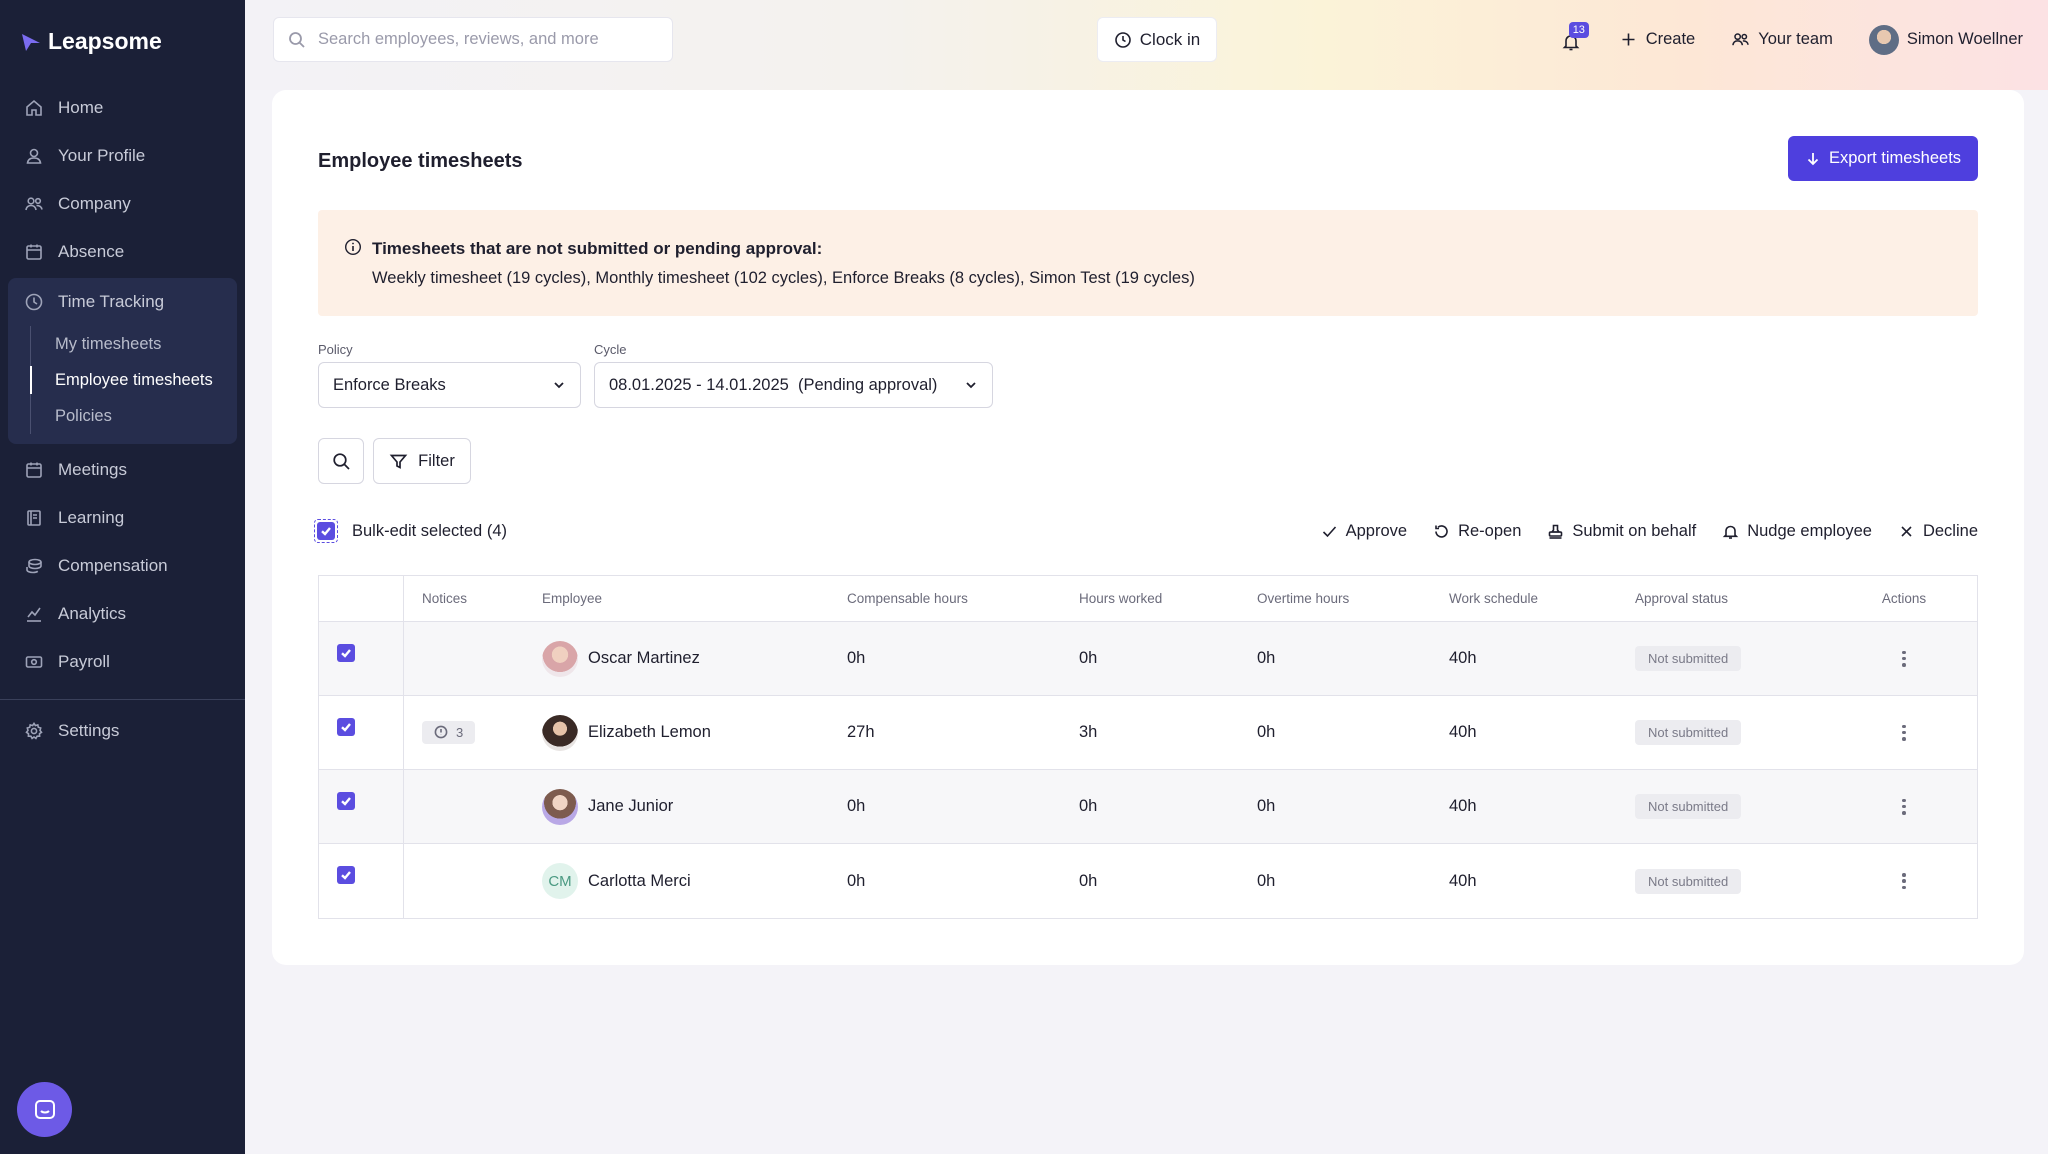  Describe the element at coordinates (94, 203) in the screenshot. I see `sidebar-item-label: Company` at that location.